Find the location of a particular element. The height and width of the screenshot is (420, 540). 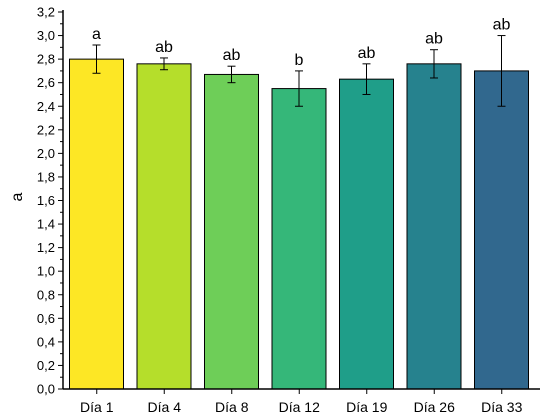

significance-label: a is located at coordinates (96, 34).